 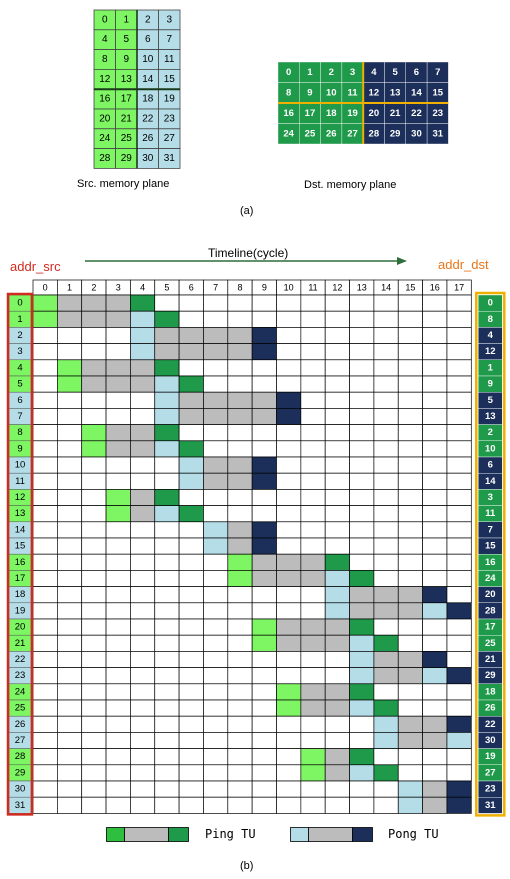 I want to click on addr-dst-label: 18, so click(x=490, y=691).